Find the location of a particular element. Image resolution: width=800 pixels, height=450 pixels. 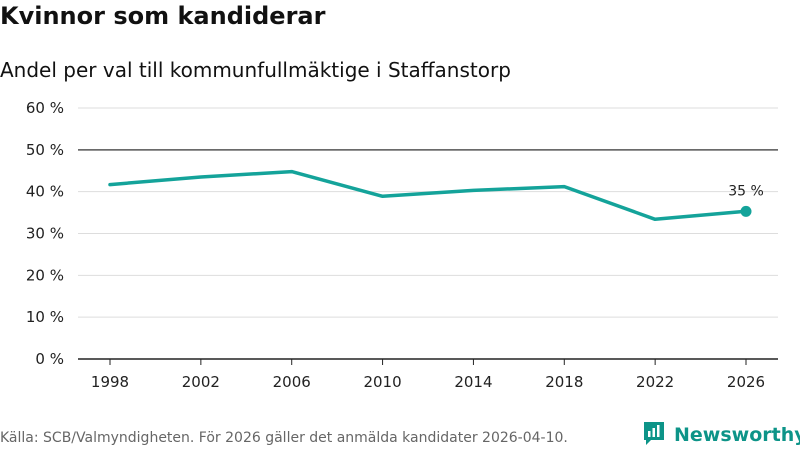

data-label-2026: 35 % is located at coordinates (746, 191).